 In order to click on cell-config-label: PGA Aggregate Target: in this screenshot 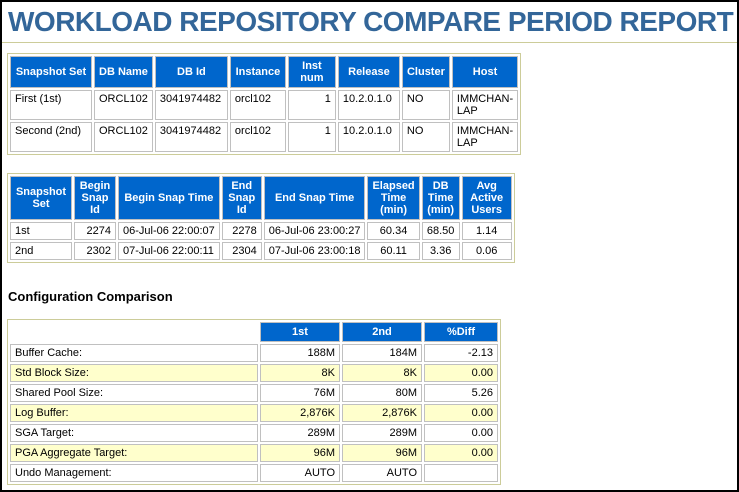, I will do `click(134, 453)`.